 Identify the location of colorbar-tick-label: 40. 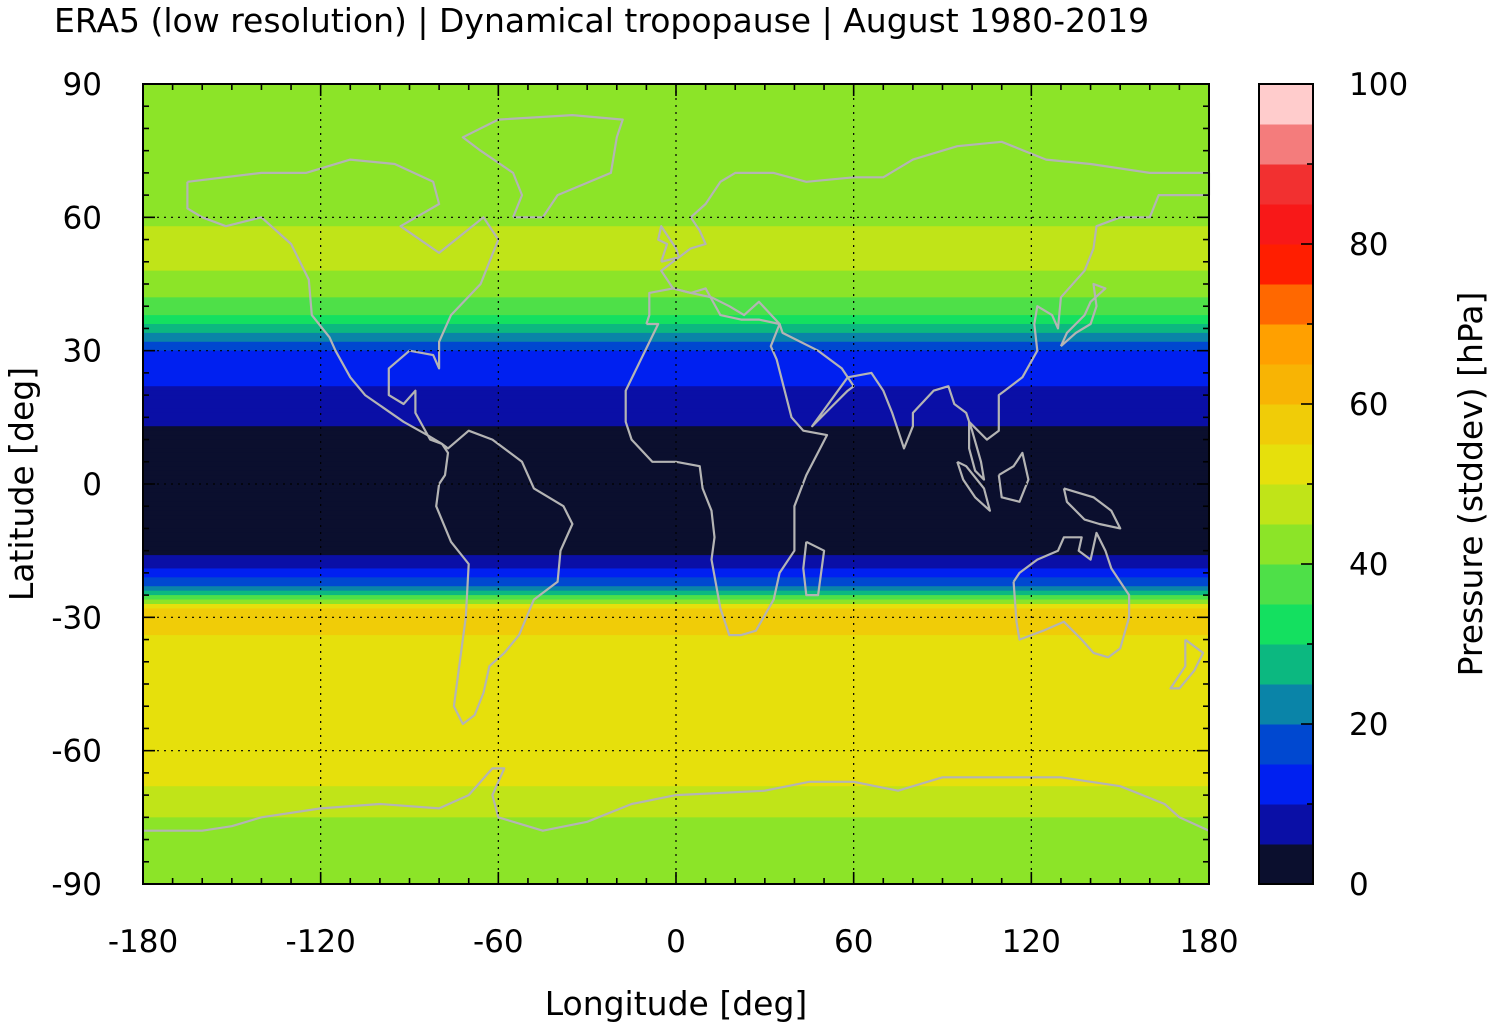
(1368, 565).